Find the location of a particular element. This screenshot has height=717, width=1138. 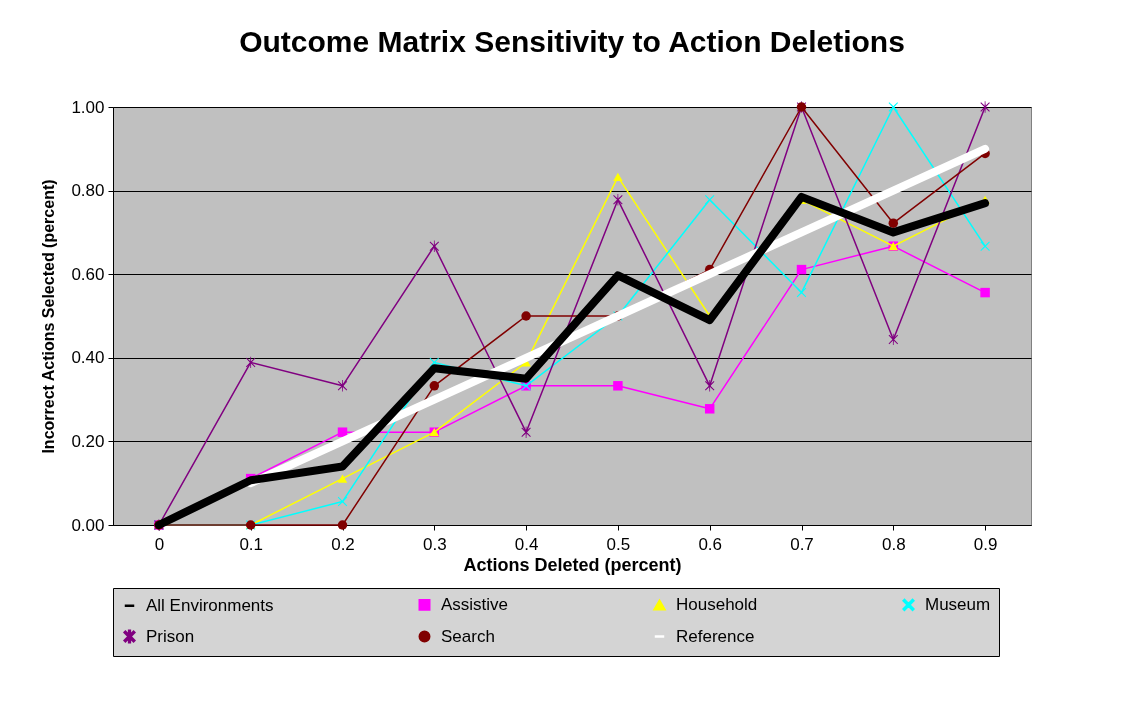

legend-label: All Environments is located at coordinates (210, 605).